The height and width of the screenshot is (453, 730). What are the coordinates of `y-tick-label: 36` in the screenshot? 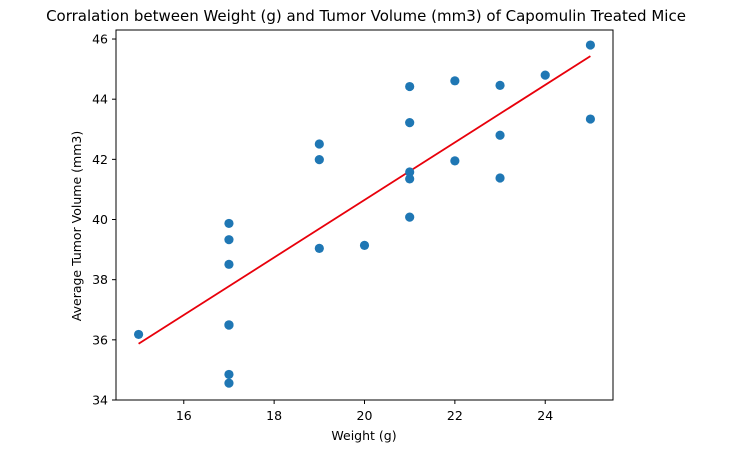 It's located at (100, 339).